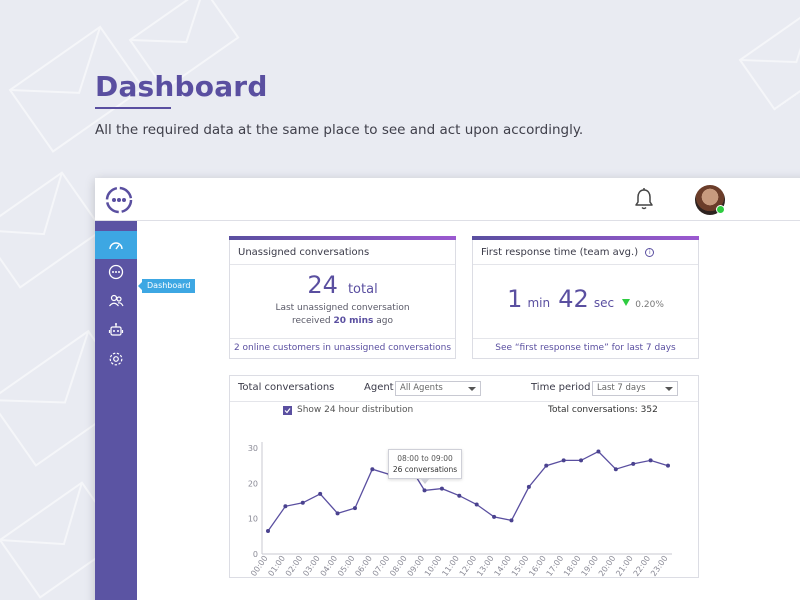 The height and width of the screenshot is (600, 800). I want to click on bot-icon, so click(116, 329).